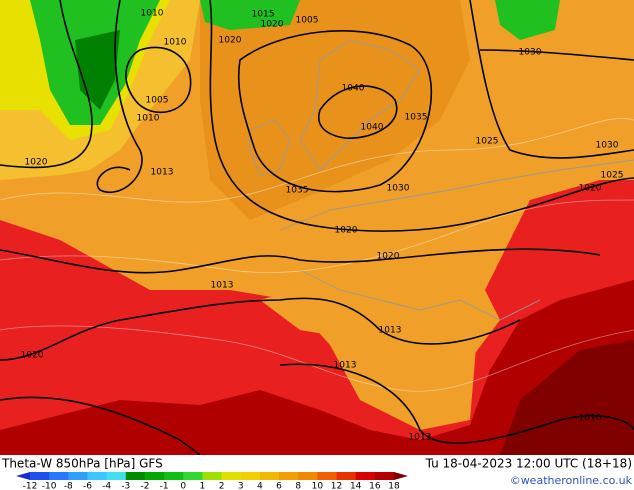 This screenshot has height=490, width=634. I want to click on colorbar-label: -6, so click(87, 486).